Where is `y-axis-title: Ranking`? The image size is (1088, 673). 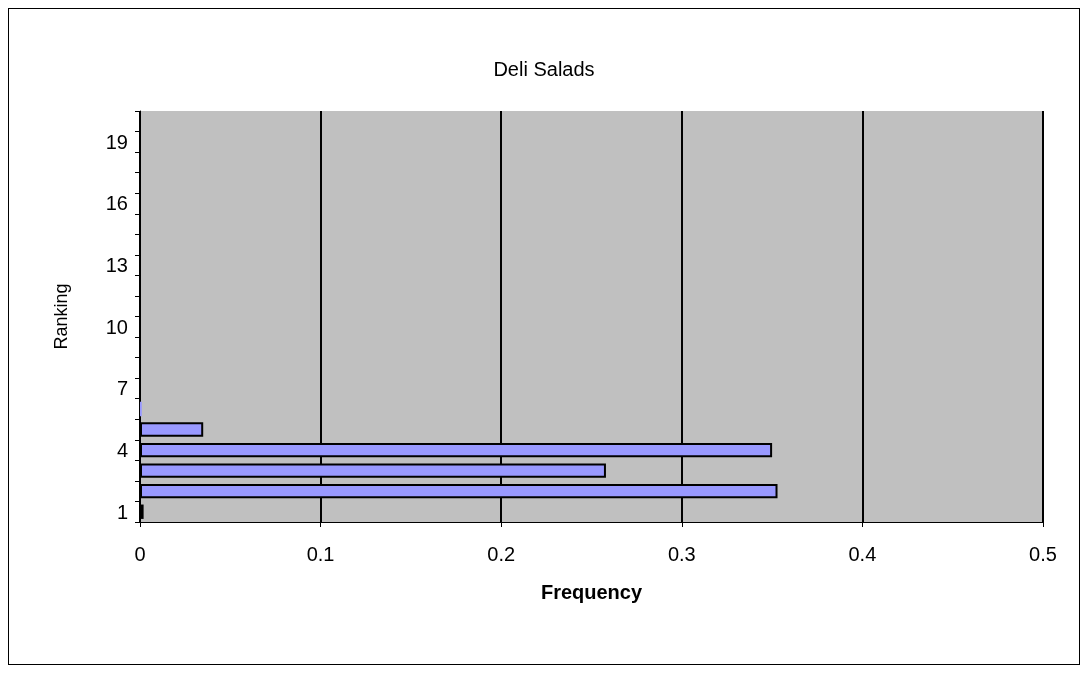 y-axis-title: Ranking is located at coordinates (61, 316).